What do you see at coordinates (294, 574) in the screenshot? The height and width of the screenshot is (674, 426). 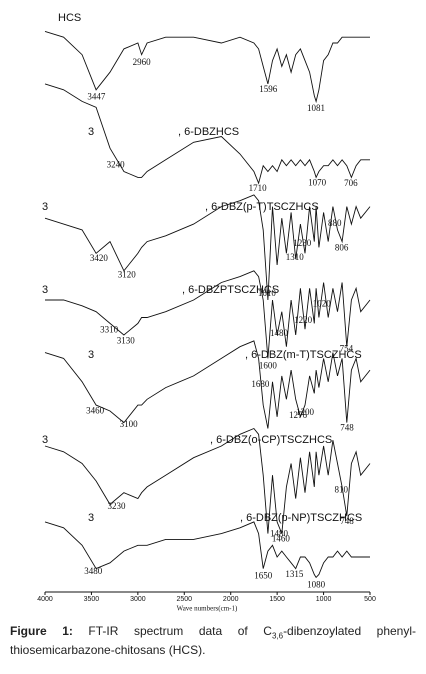 I see `peak-label: 1315` at bounding box center [294, 574].